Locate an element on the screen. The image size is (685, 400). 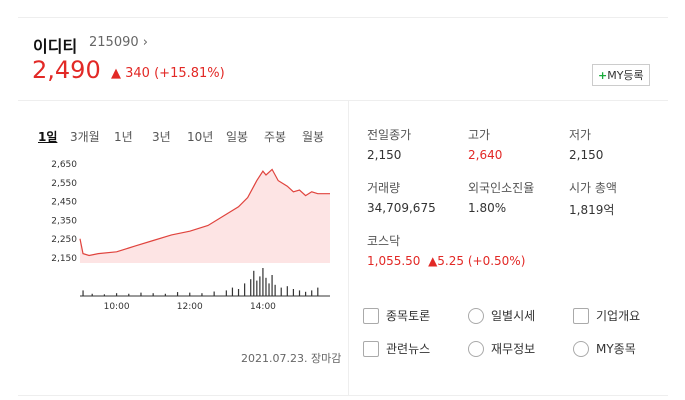
change-value: 340 is located at coordinates (137, 73).